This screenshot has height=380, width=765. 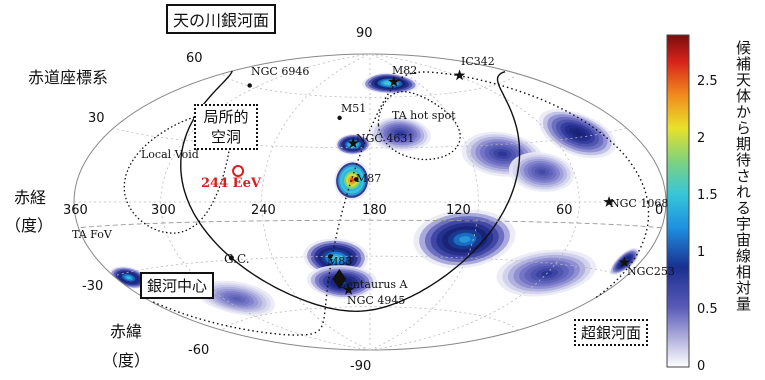 I want to click on source-label-ngc1068: NGC 1068, so click(x=639, y=203).